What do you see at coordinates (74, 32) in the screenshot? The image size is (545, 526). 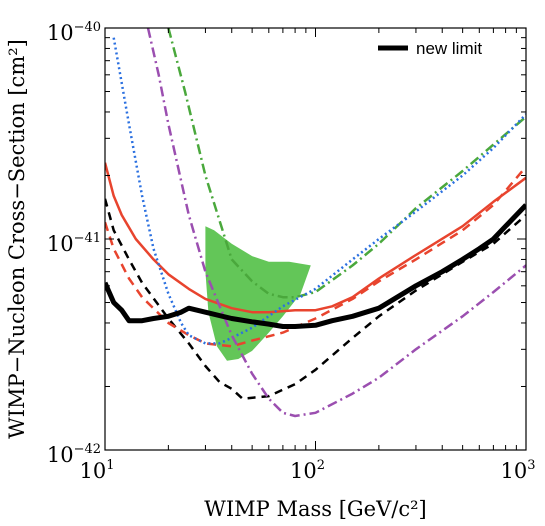 I see `y-tick-label: 10−40` at bounding box center [74, 32].